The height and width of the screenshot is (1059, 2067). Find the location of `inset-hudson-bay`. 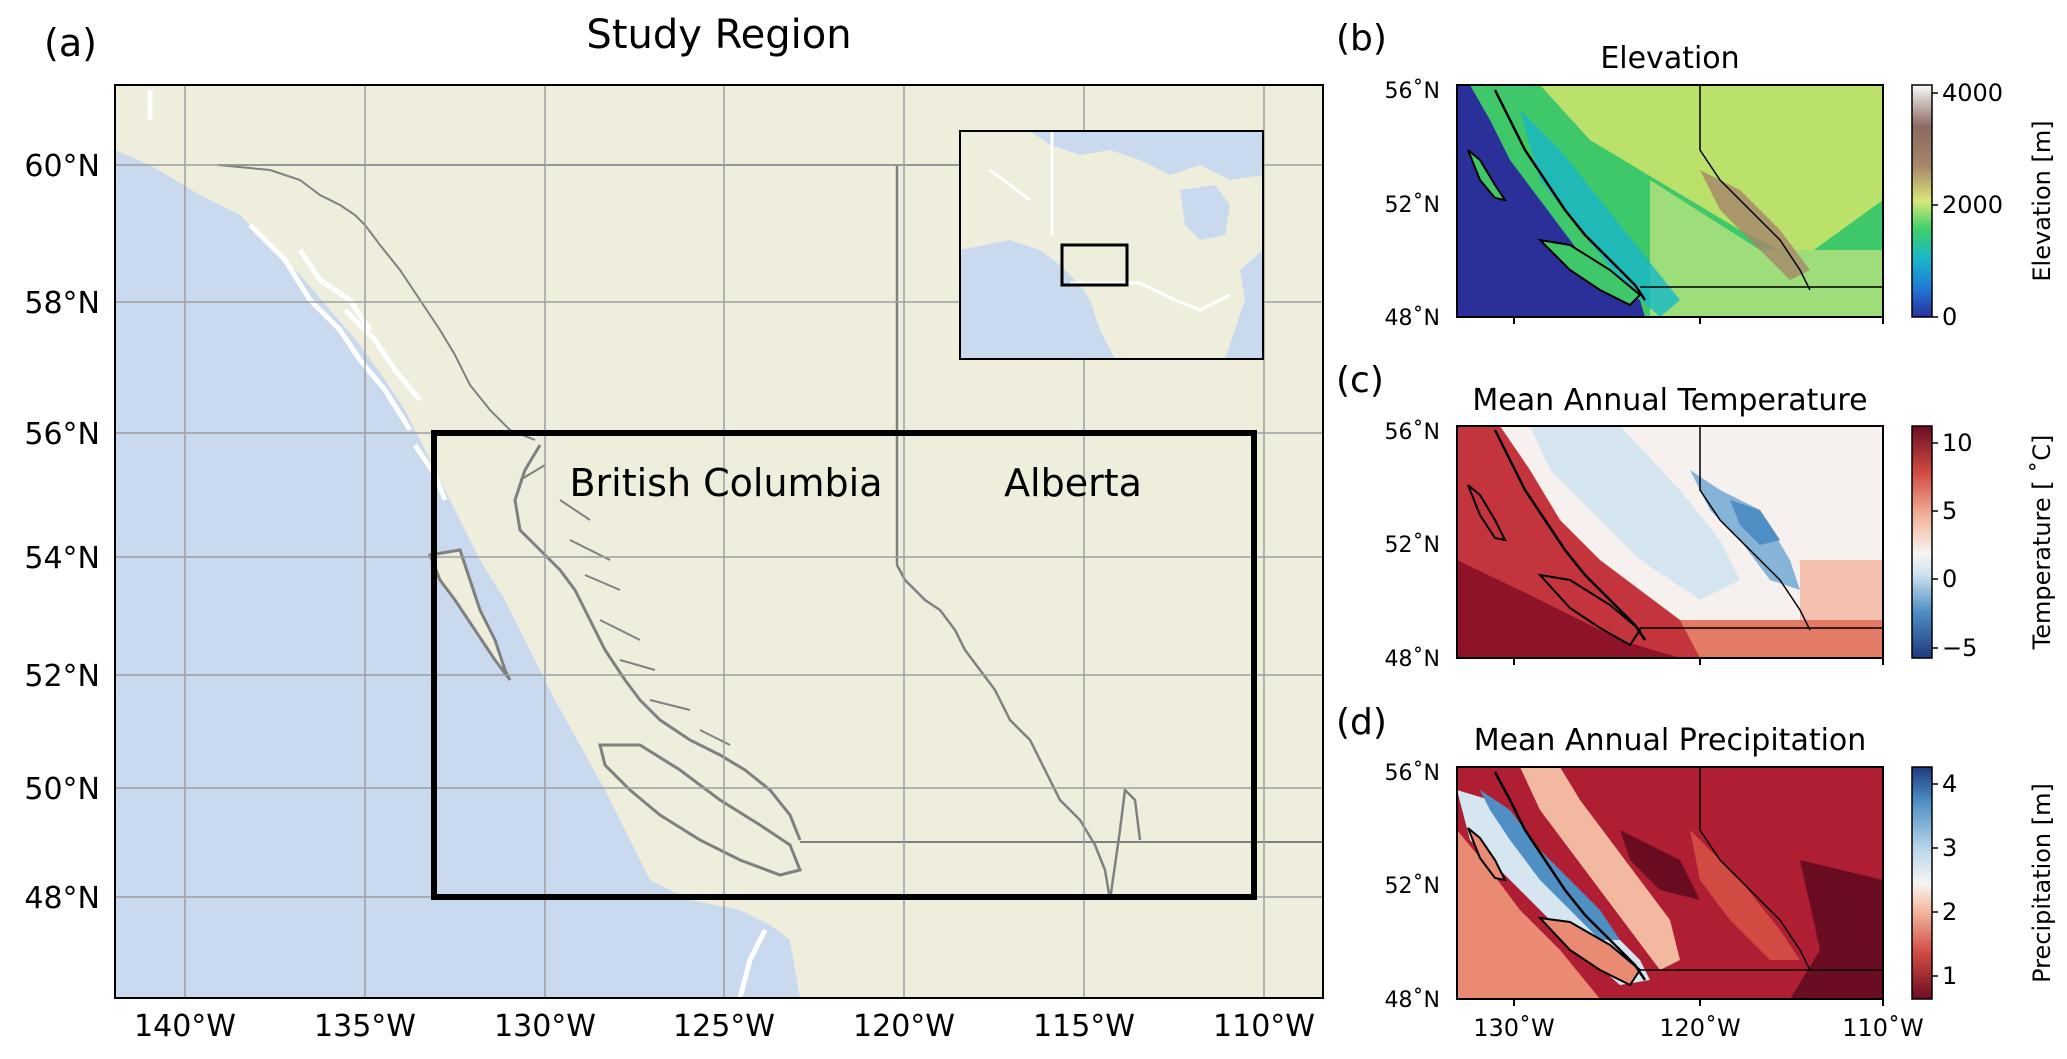

inset-hudson-bay is located at coordinates (1205, 212).